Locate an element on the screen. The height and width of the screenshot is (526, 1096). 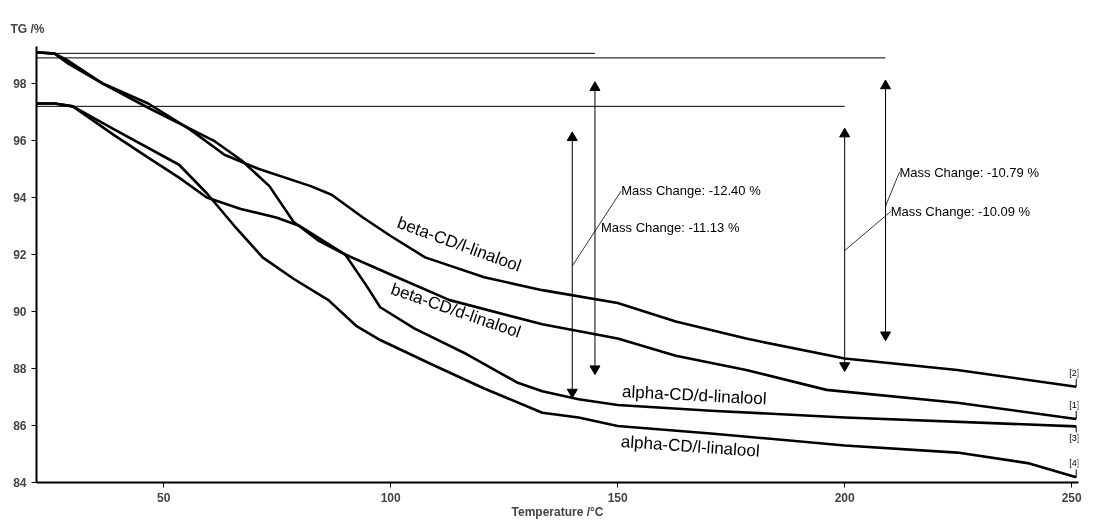
x-axis-title: Temperature /°C is located at coordinates (557, 511).